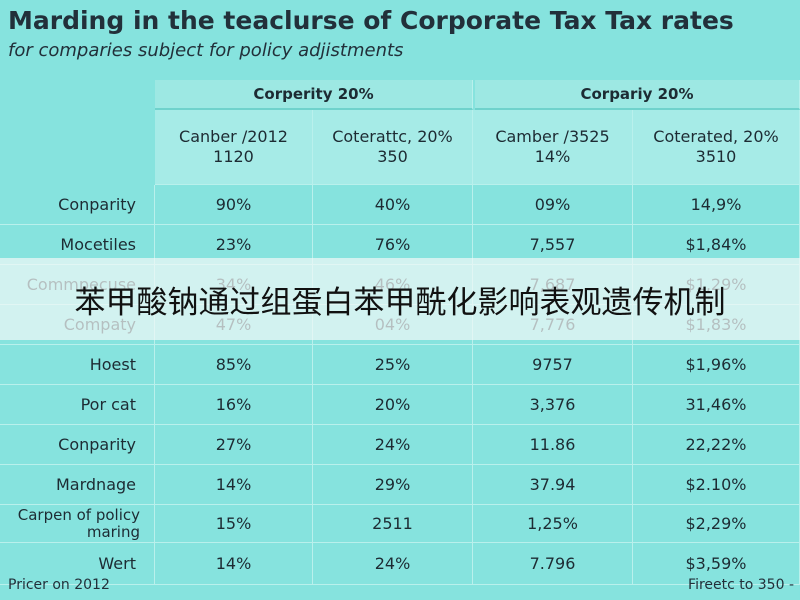 The image size is (800, 600). I want to click on table-cell: 25%, so click(393, 365).